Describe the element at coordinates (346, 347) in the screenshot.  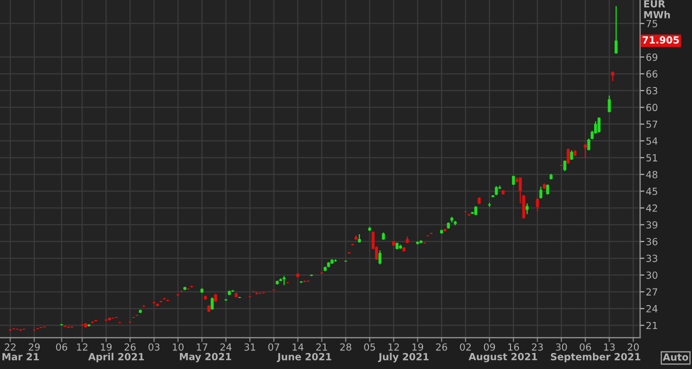
I see `x-tick-label: 28` at that location.